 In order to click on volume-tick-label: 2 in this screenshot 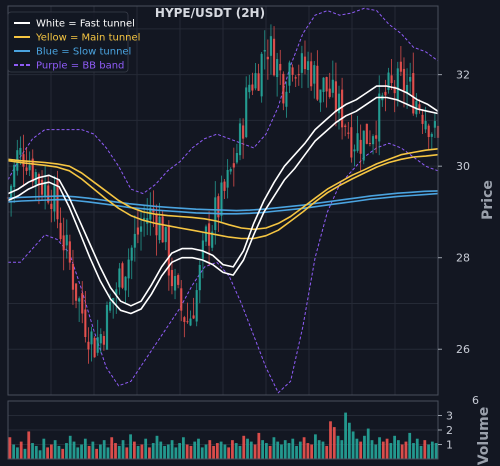, I will do `click(449, 430)`.